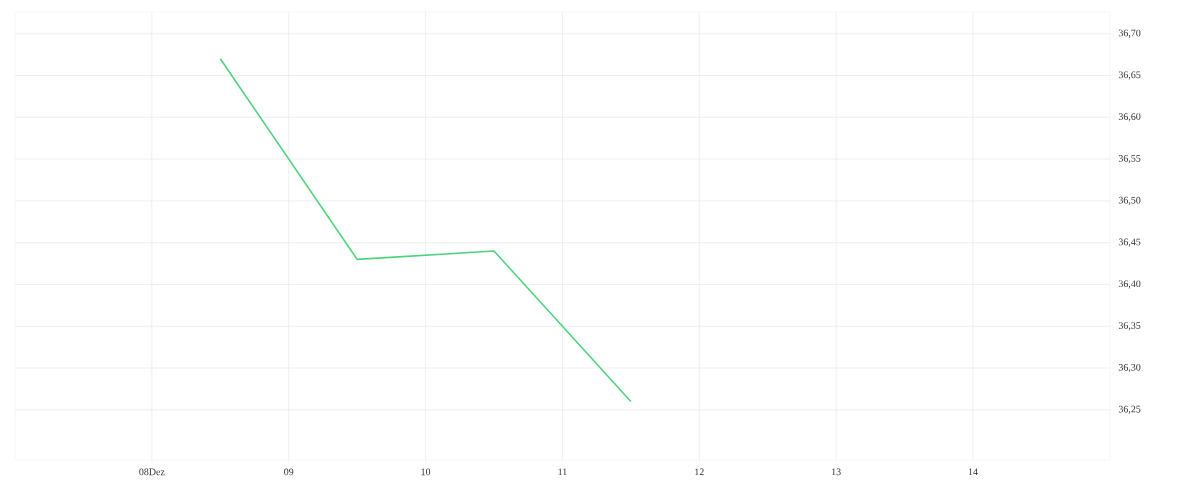 The image size is (1200, 500). Describe the element at coordinates (289, 472) in the screenshot. I see `x-tick-label: 09` at that location.